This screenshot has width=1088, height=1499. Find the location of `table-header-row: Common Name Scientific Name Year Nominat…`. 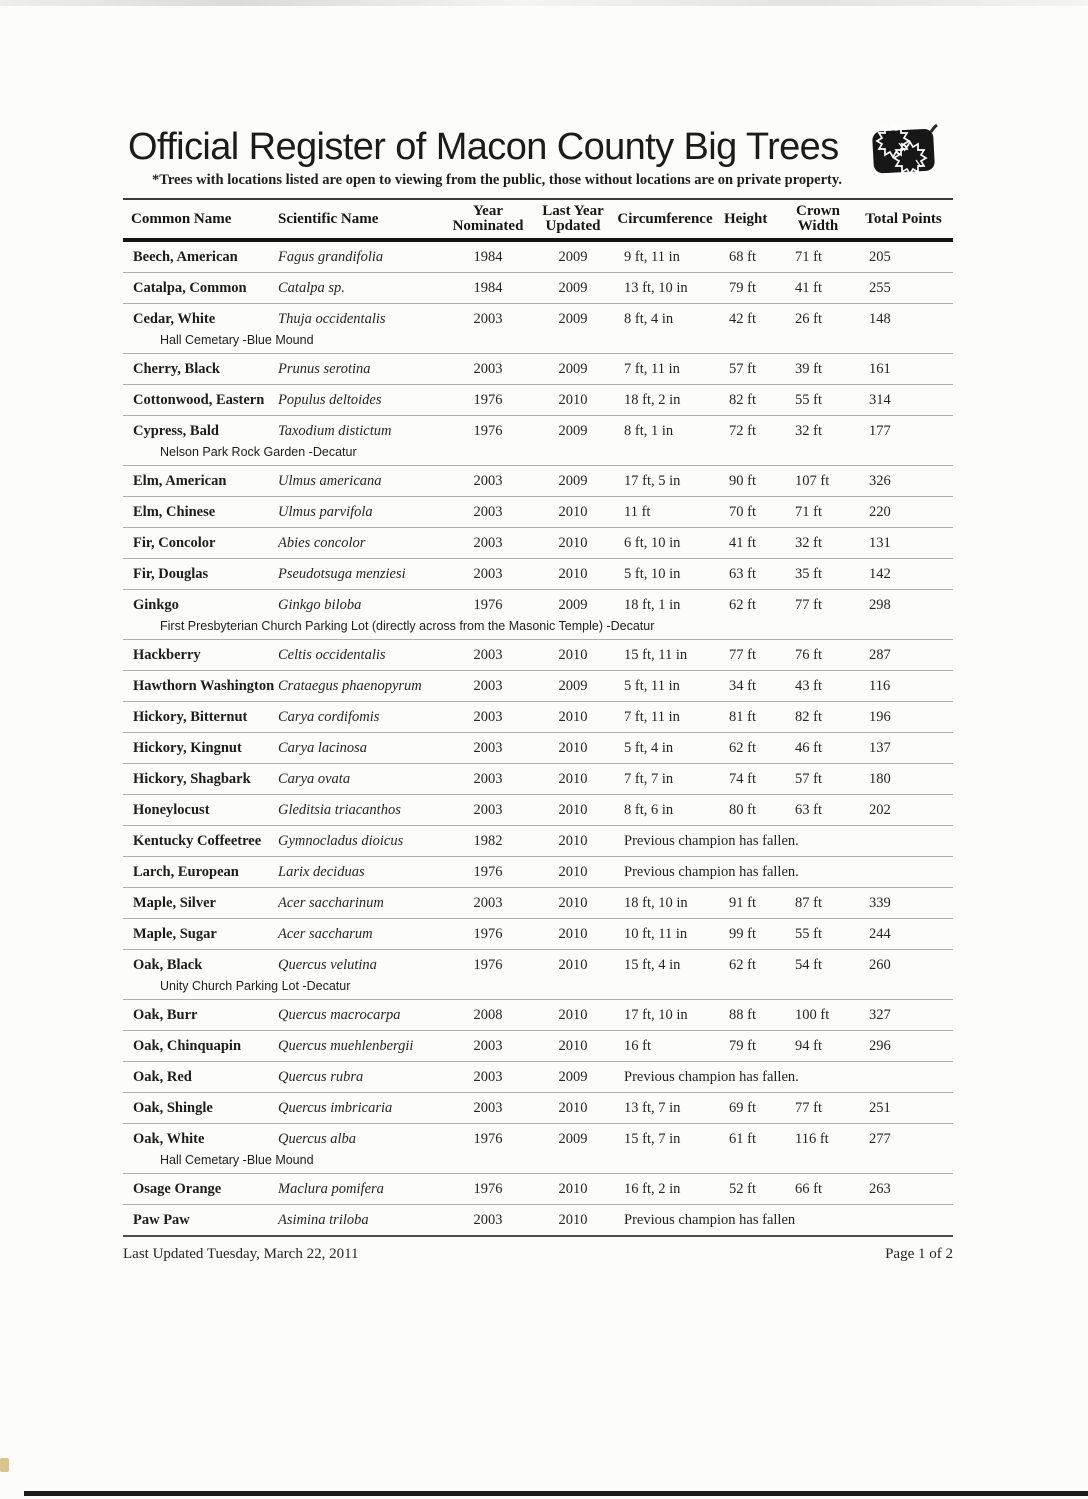

table-header-row: Common Name Scientific Name Year Nominat… is located at coordinates (538, 220).